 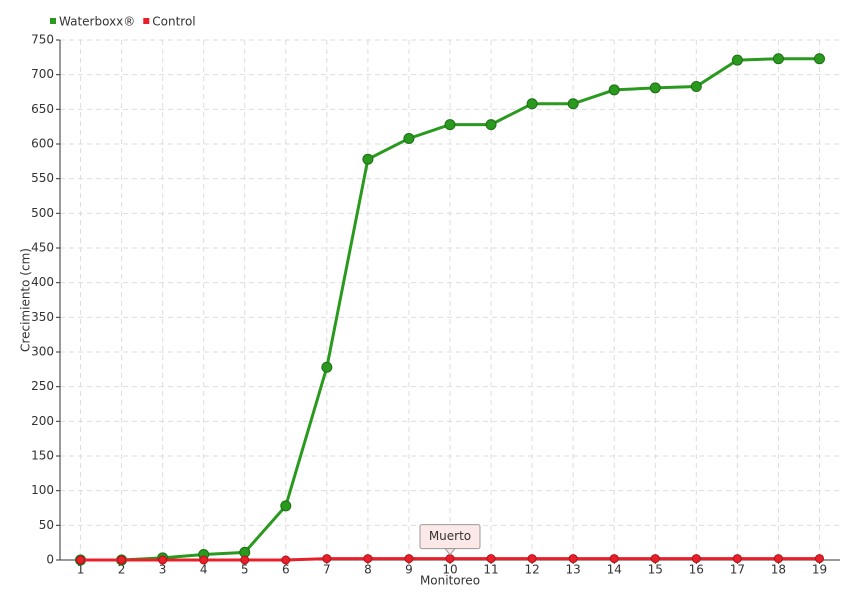 I want to click on y-tick-label: 250, so click(x=42, y=386).